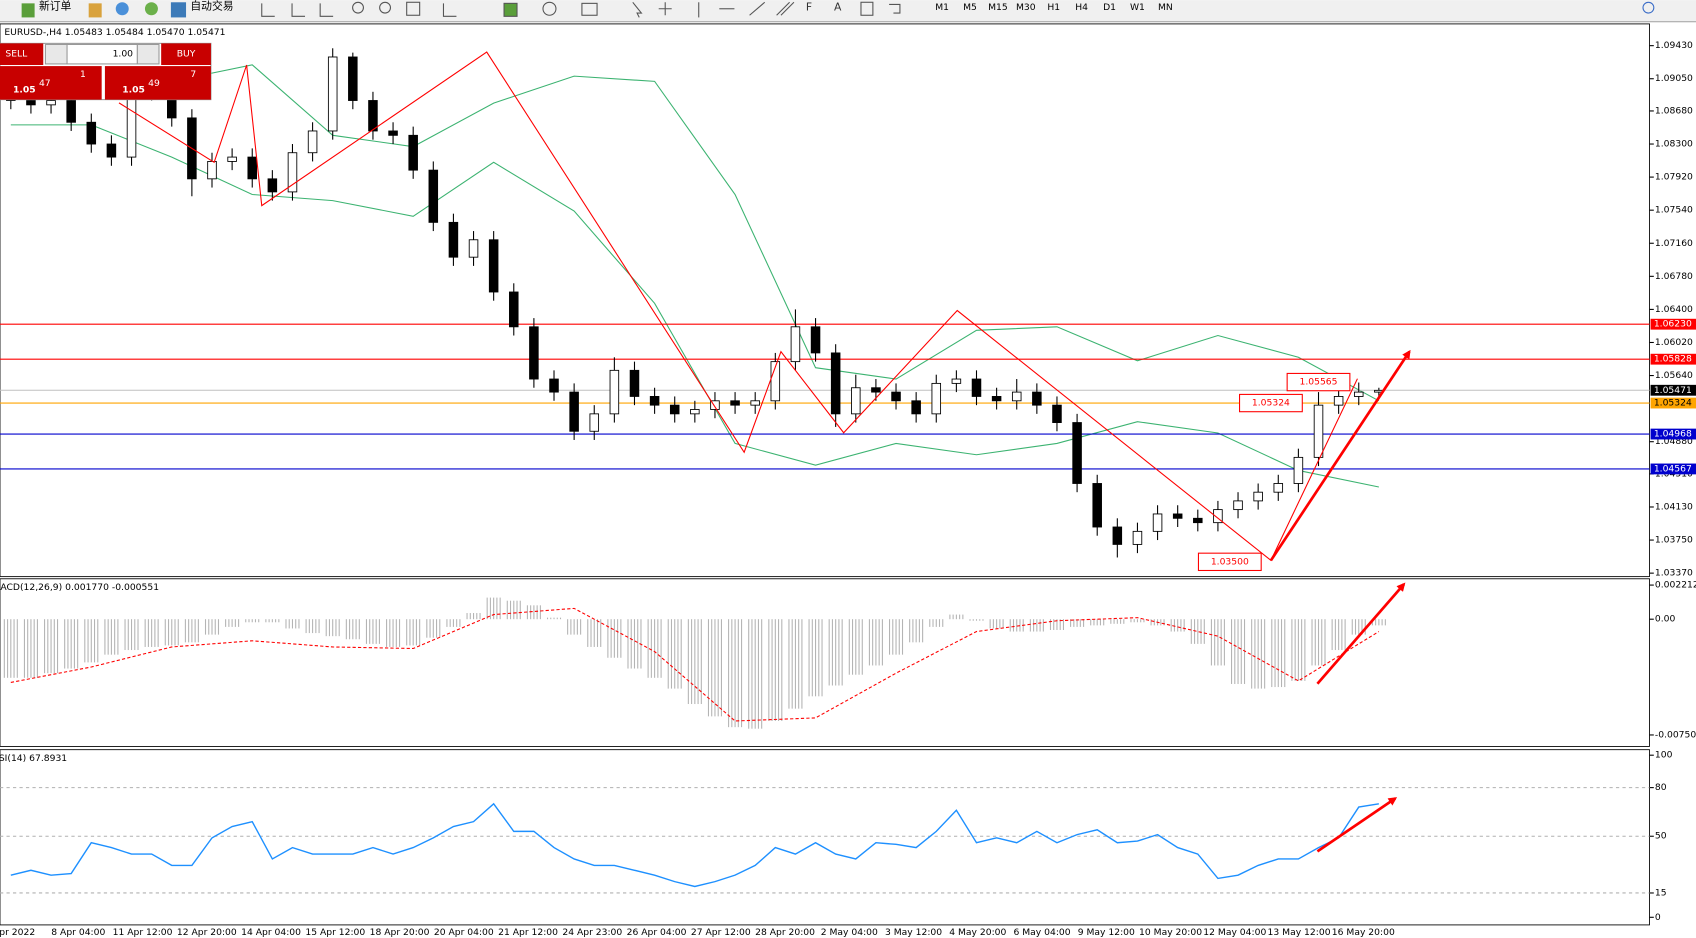  What do you see at coordinates (1674, 177) in the screenshot?
I see `y-tick-label: 1.07920` at bounding box center [1674, 177].